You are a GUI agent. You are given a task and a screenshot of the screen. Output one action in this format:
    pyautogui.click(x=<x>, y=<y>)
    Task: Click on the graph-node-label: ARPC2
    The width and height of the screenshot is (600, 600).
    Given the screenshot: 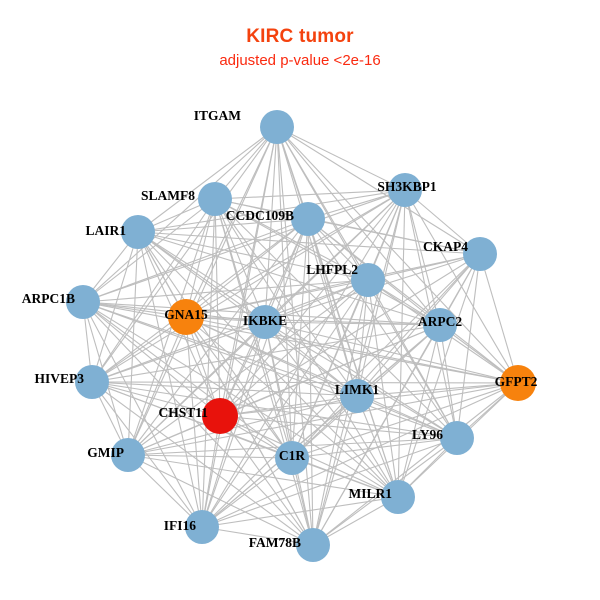 What is the action you would take?
    pyautogui.click(x=440, y=321)
    